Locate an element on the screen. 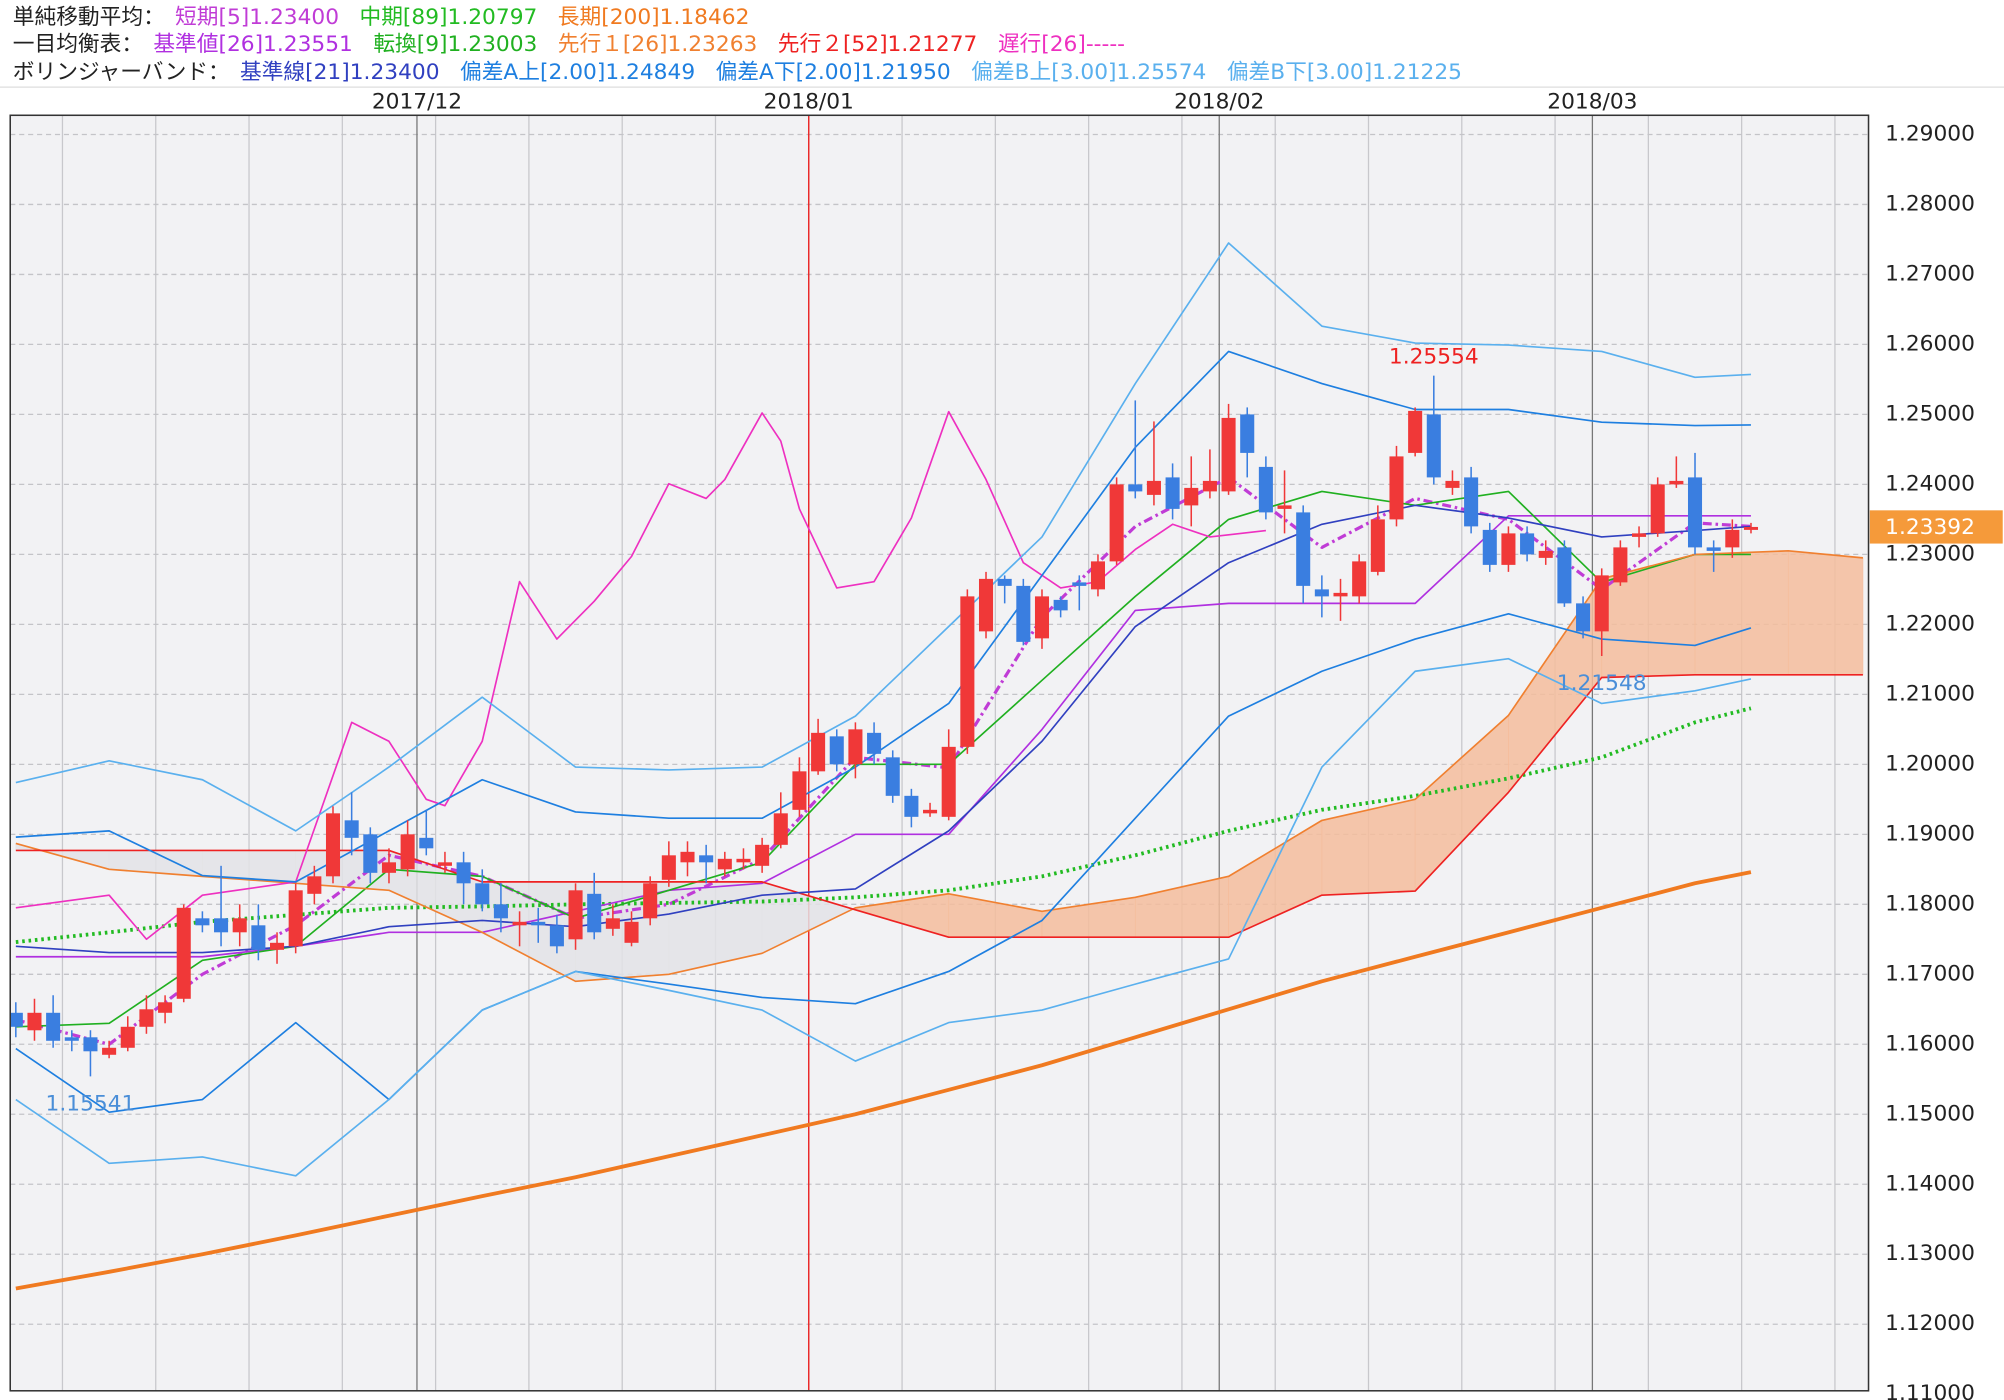 The width and height of the screenshot is (2004, 1400). legend-entry: 短期[5]1.23400 is located at coordinates (257, 17).